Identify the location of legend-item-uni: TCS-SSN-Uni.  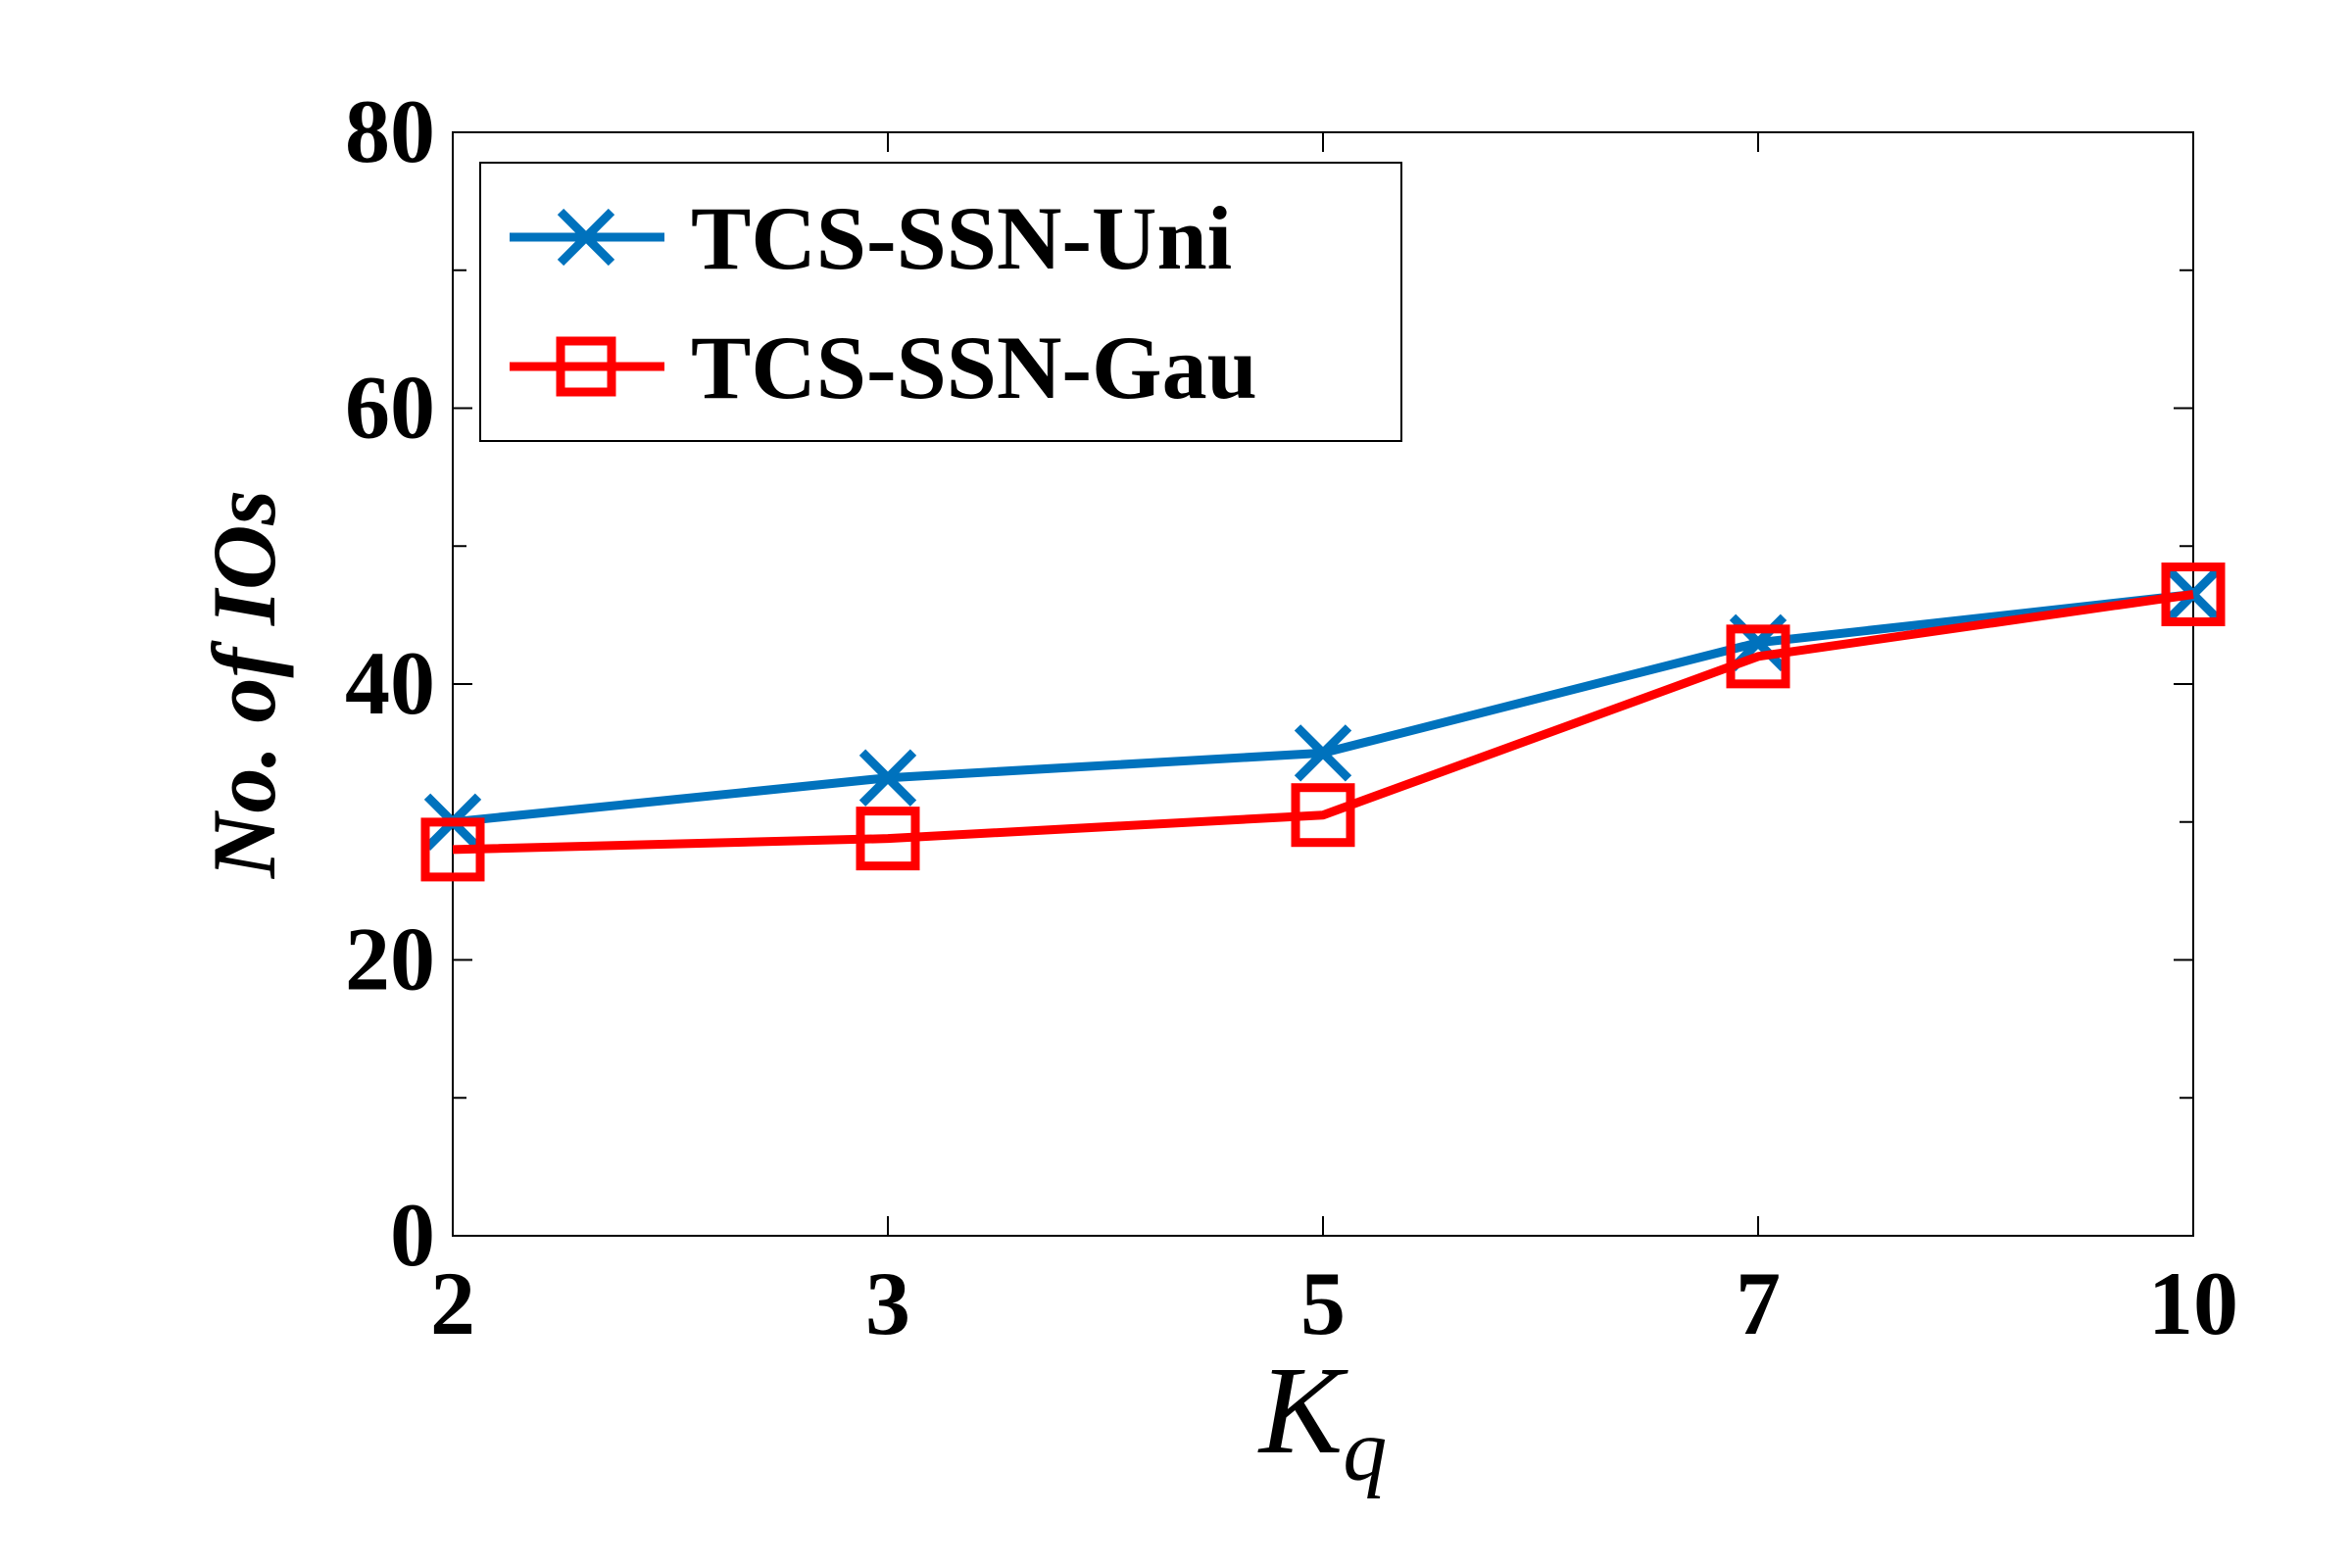
(871, 238).